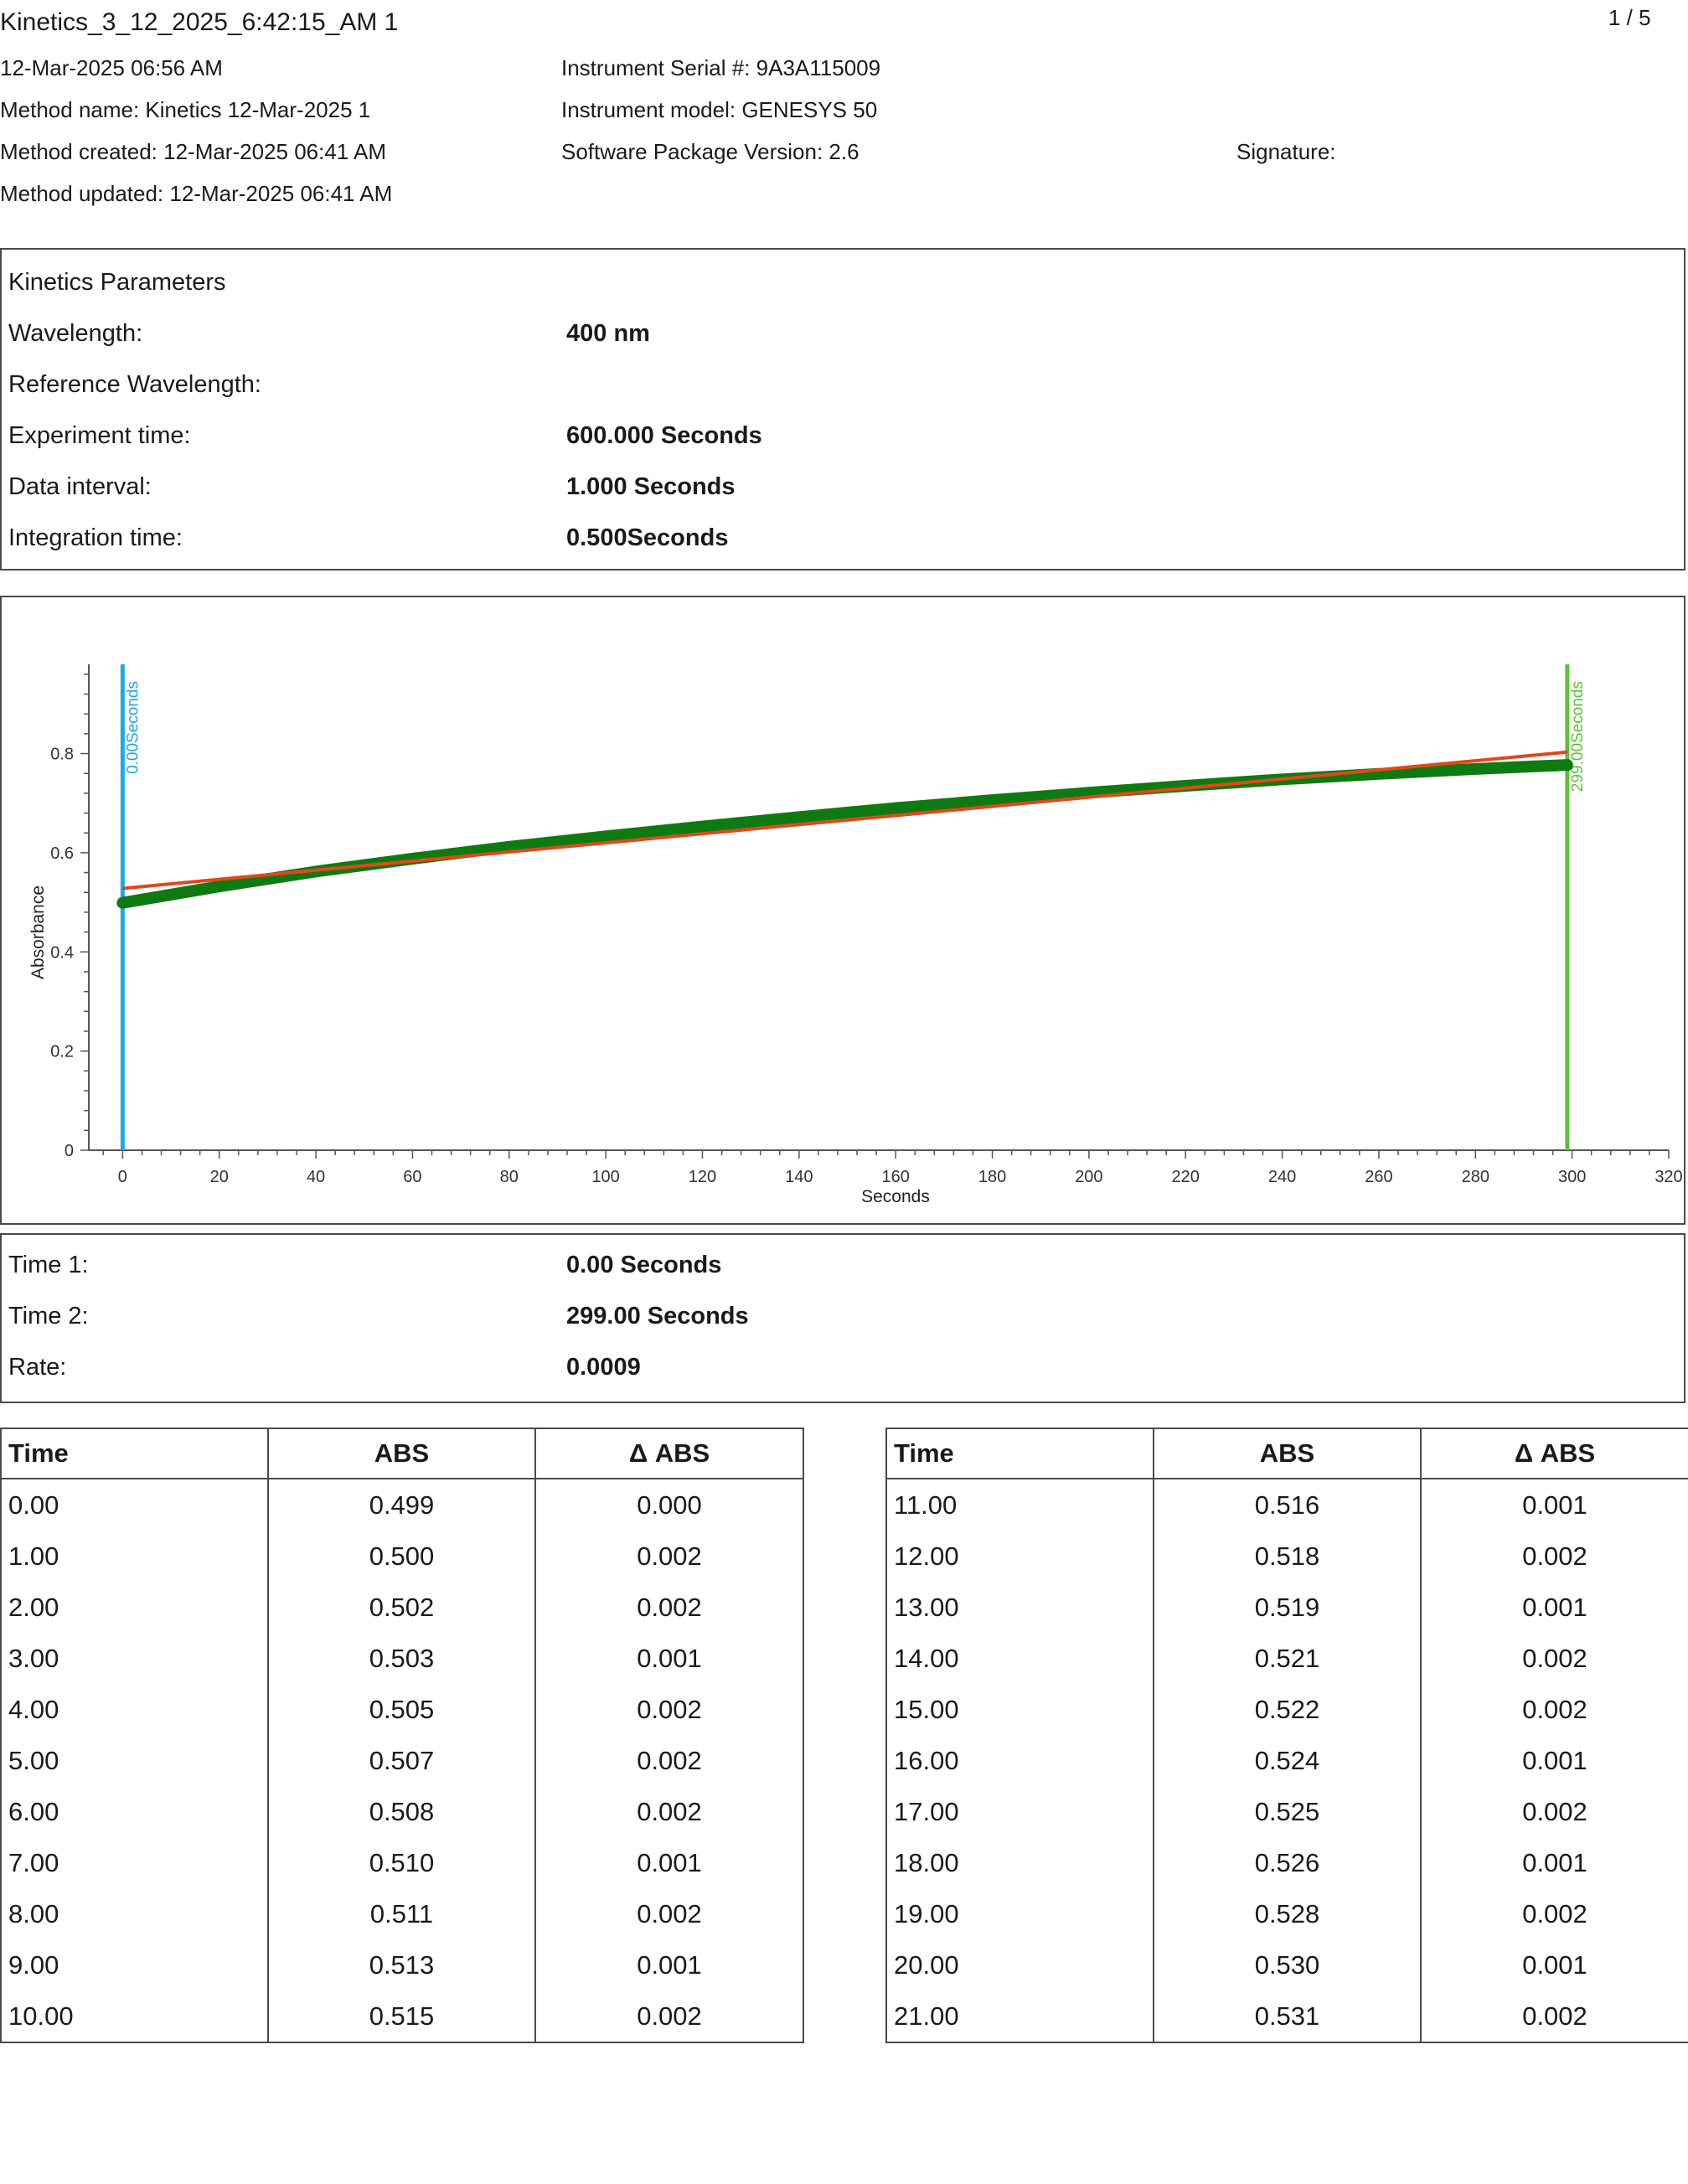 The image size is (1688, 2184). I want to click on y-tick-label: 0.8, so click(62, 755).